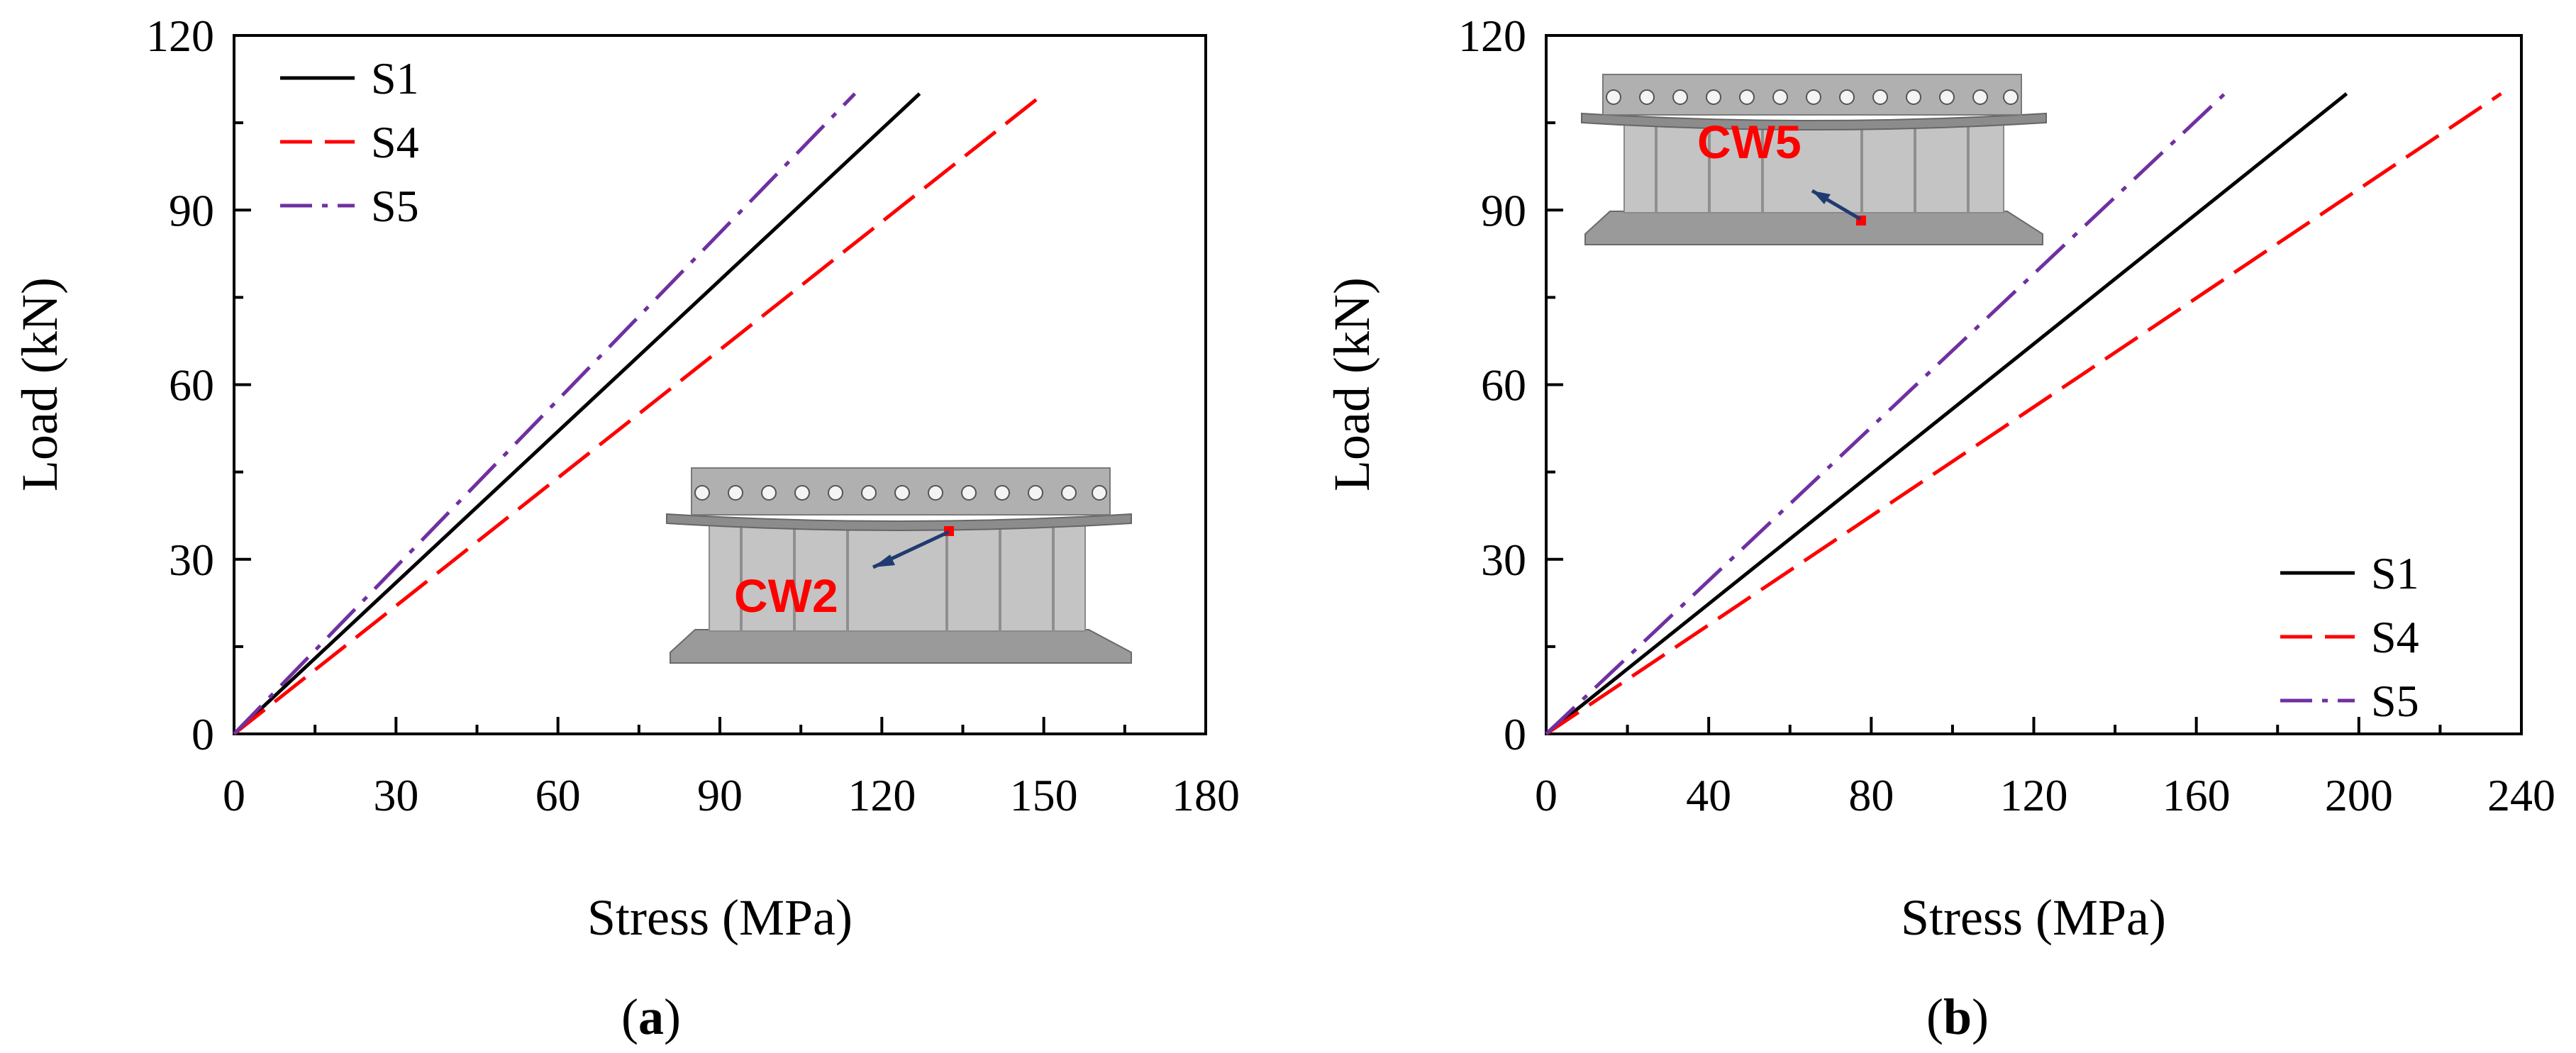 This screenshot has width=2576, height=1053. Describe the element at coordinates (899, 565) in the screenshot. I see `beam-inset-a: CW2` at that location.